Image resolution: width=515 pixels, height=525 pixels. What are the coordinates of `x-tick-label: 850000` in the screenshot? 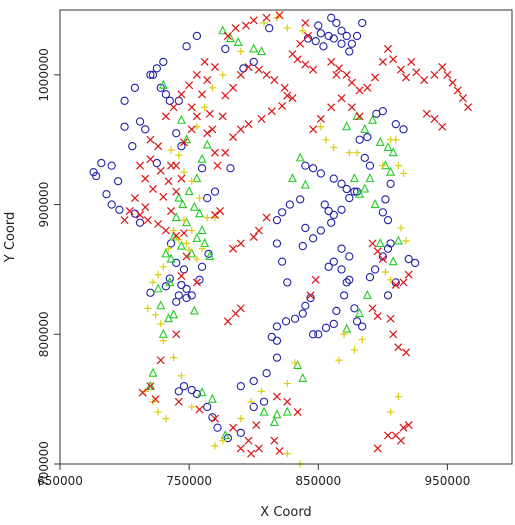 It's located at (318, 481).